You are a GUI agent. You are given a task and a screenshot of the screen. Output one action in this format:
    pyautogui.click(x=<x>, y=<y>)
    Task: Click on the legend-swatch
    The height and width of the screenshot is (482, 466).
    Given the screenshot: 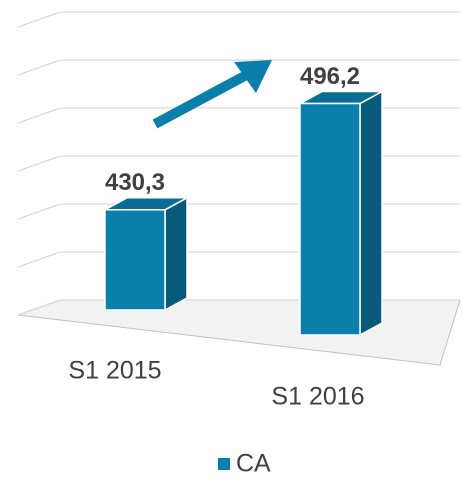 What is the action you would take?
    pyautogui.click(x=224, y=464)
    